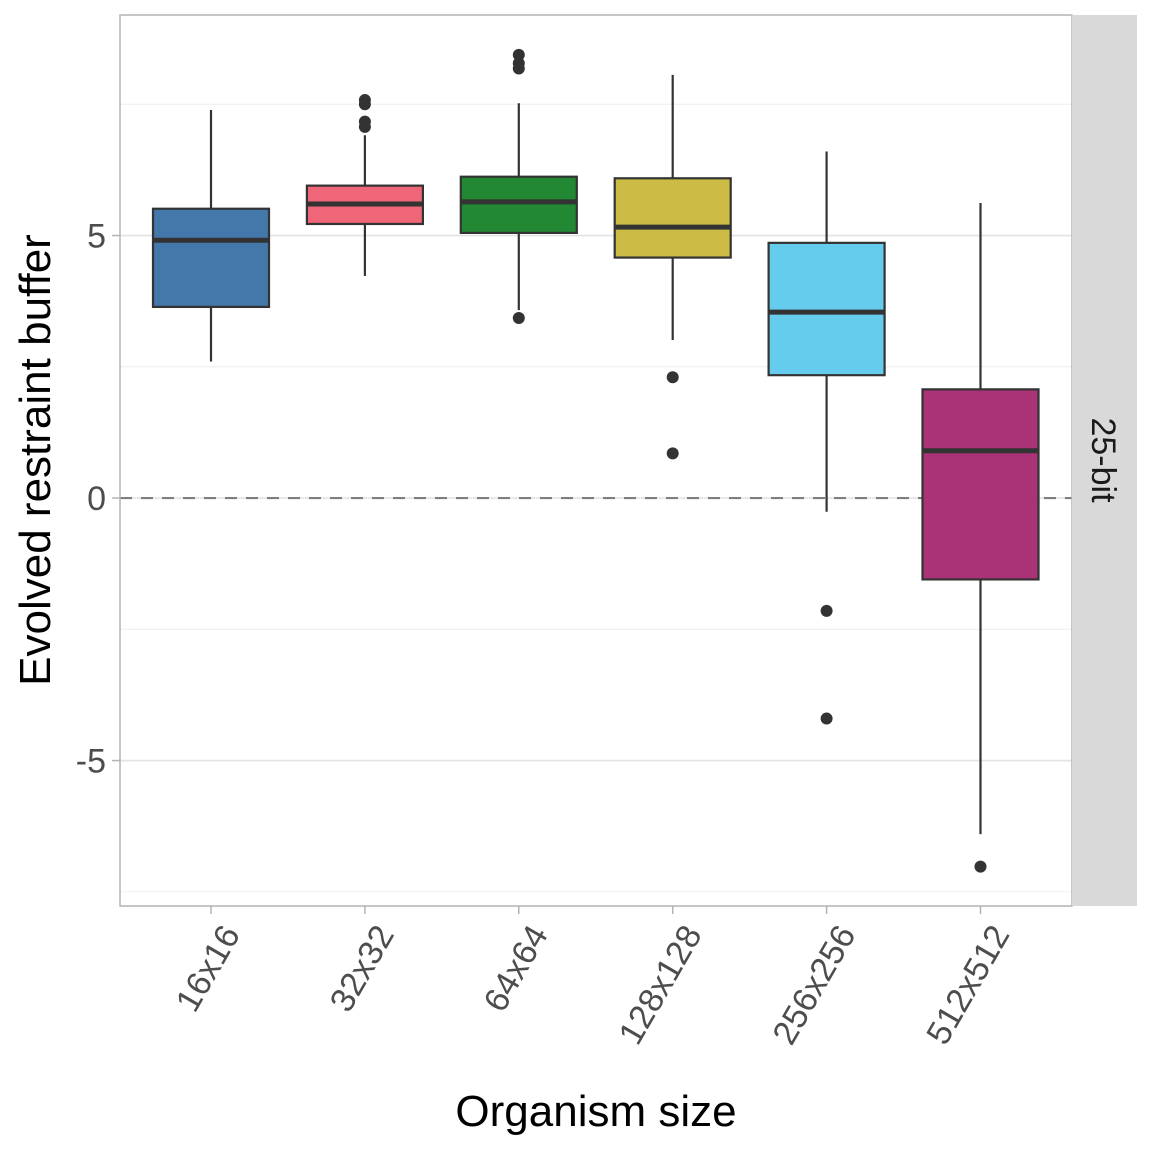  Describe the element at coordinates (35, 460) in the screenshot. I see `y-axis-title: Evolved restraint buffer` at that location.